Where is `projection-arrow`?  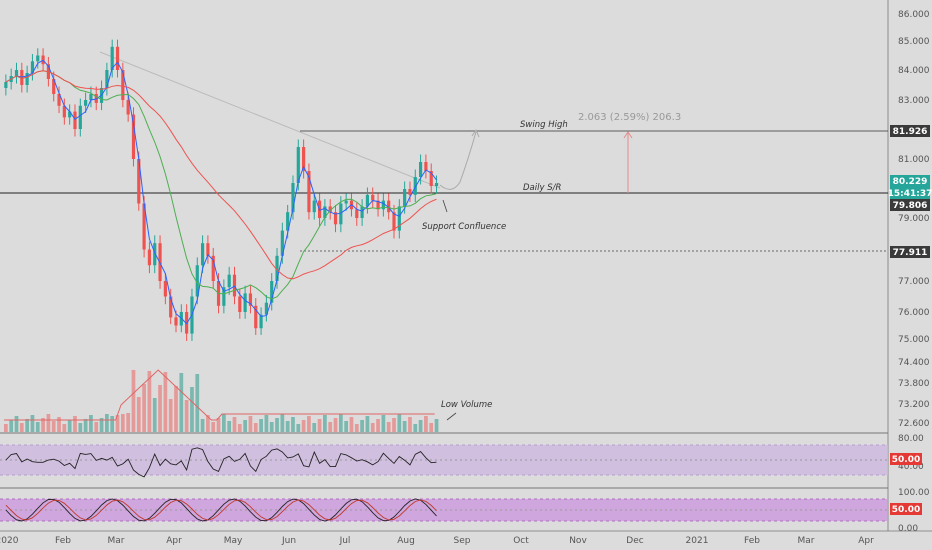
projection-arrow is located at coordinates (475, 133).